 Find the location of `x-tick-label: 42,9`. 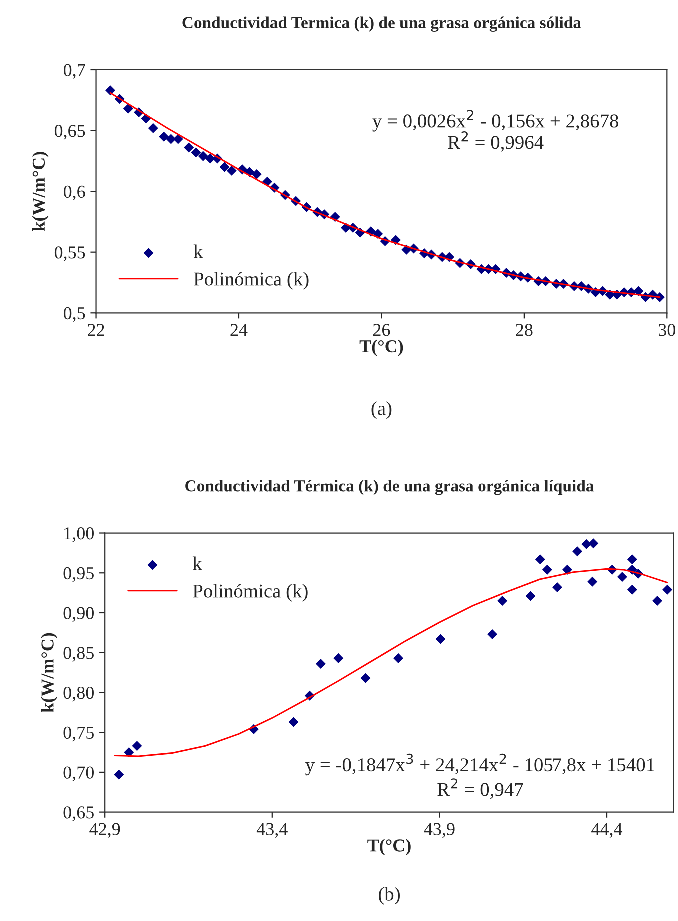

x-tick-label: 42,9 is located at coordinates (105, 830).